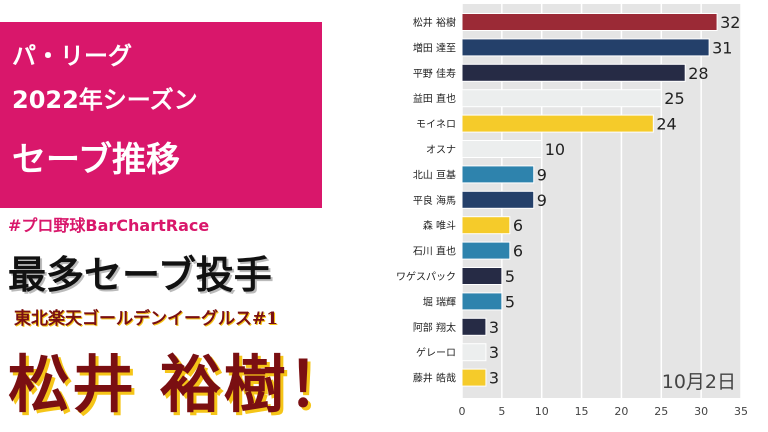 The width and height of the screenshot is (768, 432). Describe the element at coordinates (621, 411) in the screenshot. I see `x-tick-label: 20` at that location.